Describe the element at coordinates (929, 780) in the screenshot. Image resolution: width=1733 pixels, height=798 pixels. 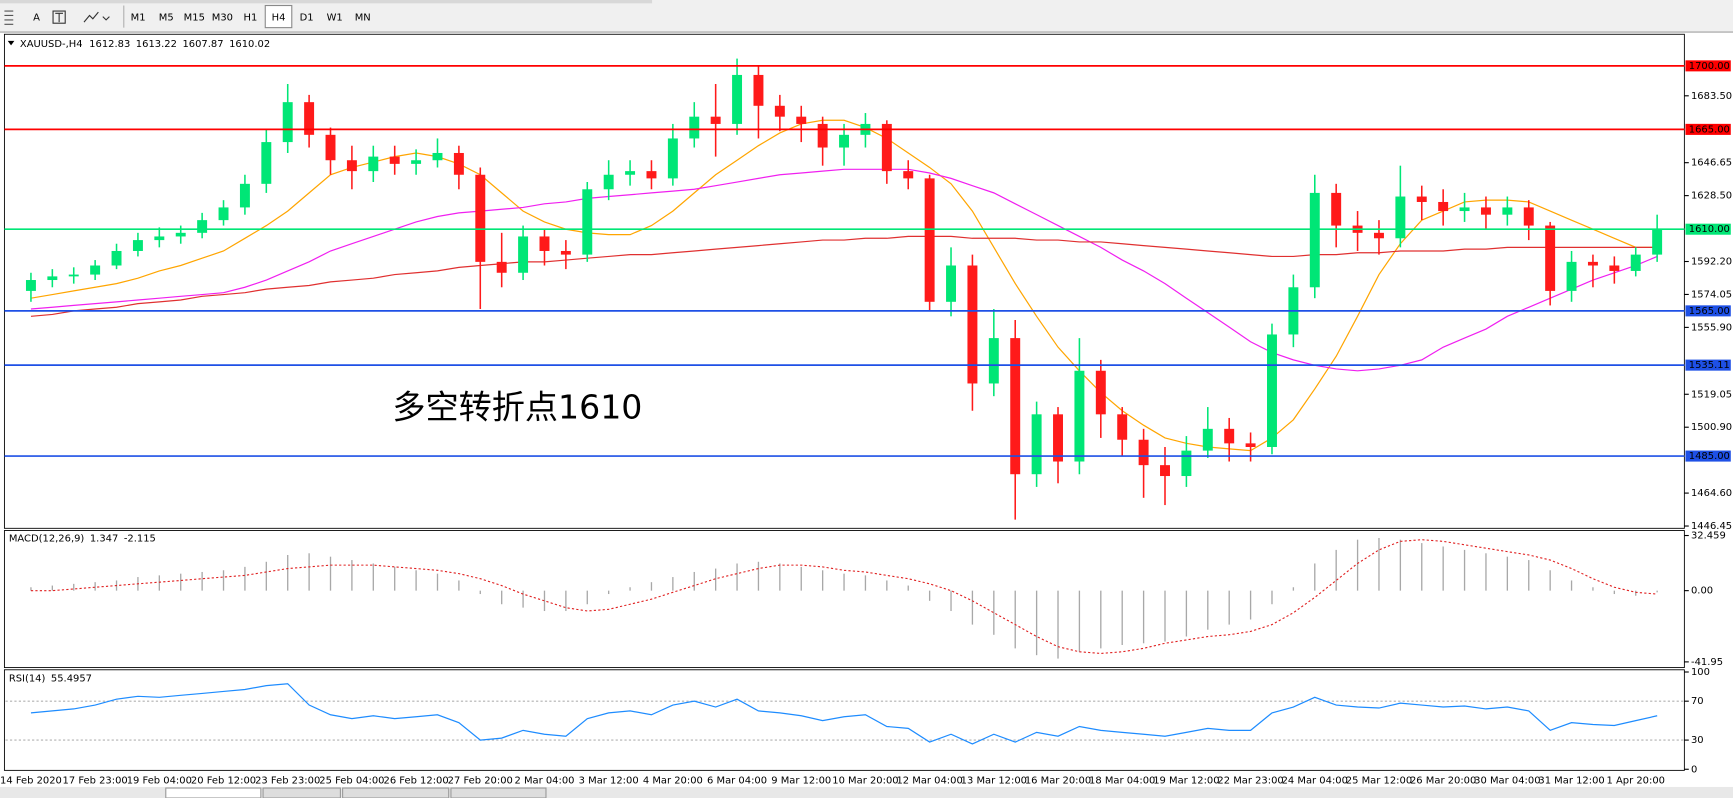
I see `x-tick-label: 12 Mar 04:00` at that location.